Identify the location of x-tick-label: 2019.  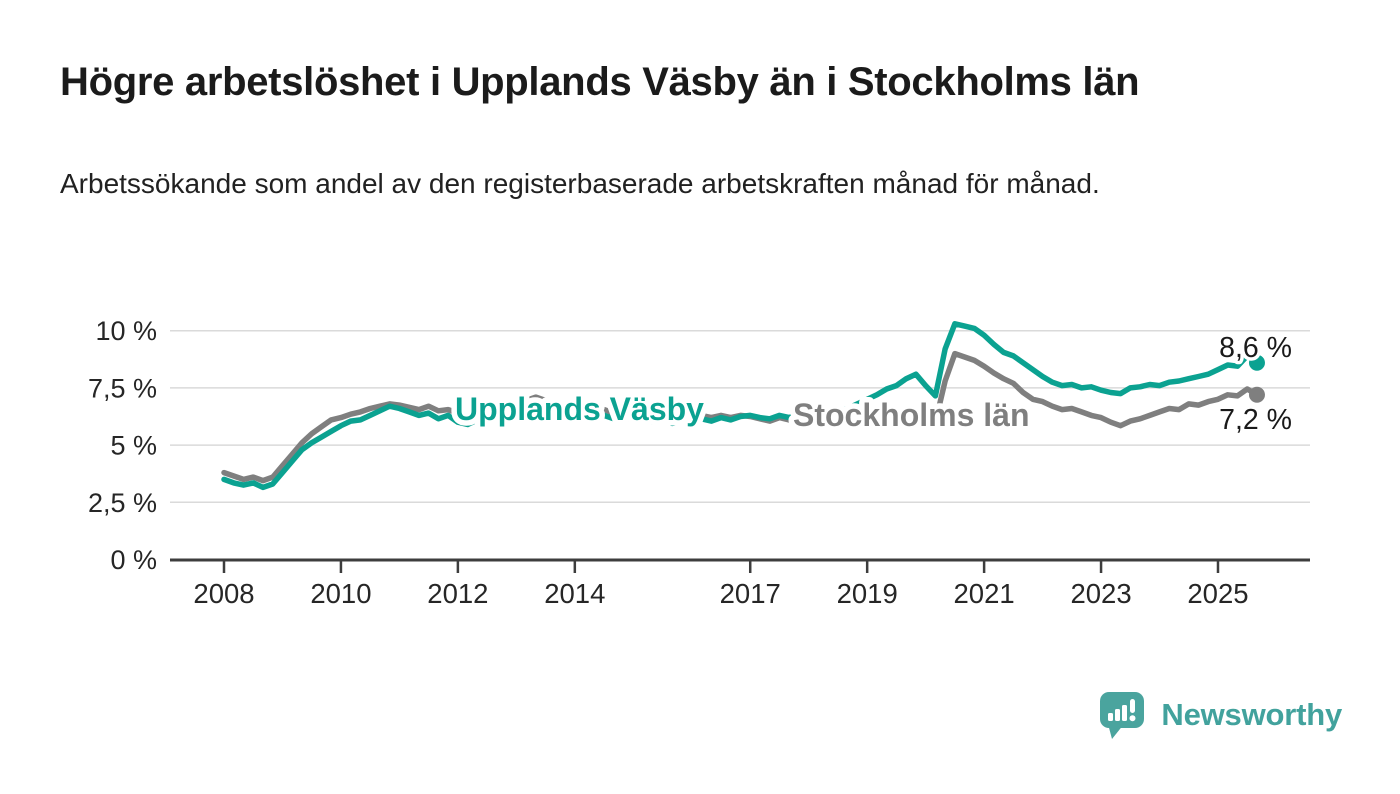
(867, 593).